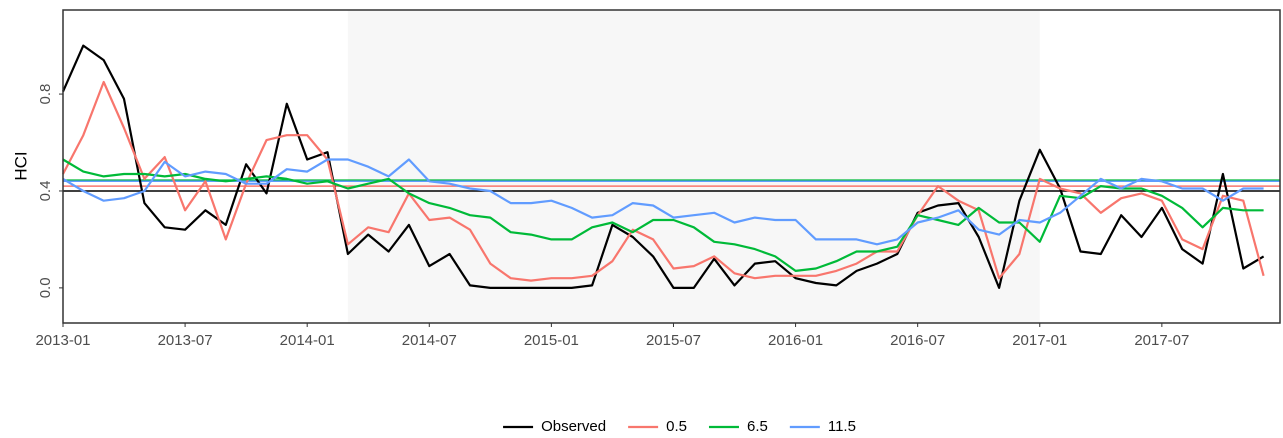 Image resolution: width=1283 pixels, height=438 pixels. Describe the element at coordinates (62, 340) in the screenshot. I see `x-tick-label: 2013-01` at that location.